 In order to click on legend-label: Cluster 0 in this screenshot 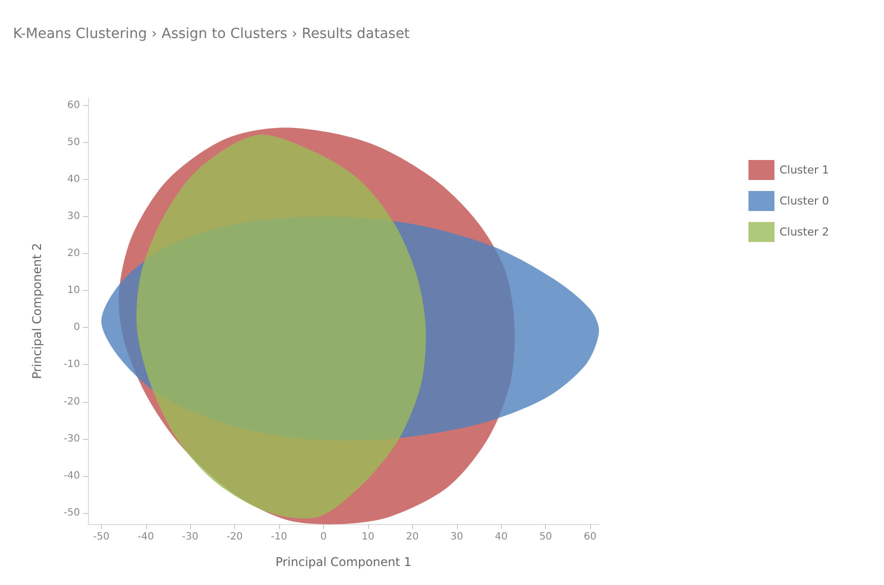, I will do `click(804, 201)`.